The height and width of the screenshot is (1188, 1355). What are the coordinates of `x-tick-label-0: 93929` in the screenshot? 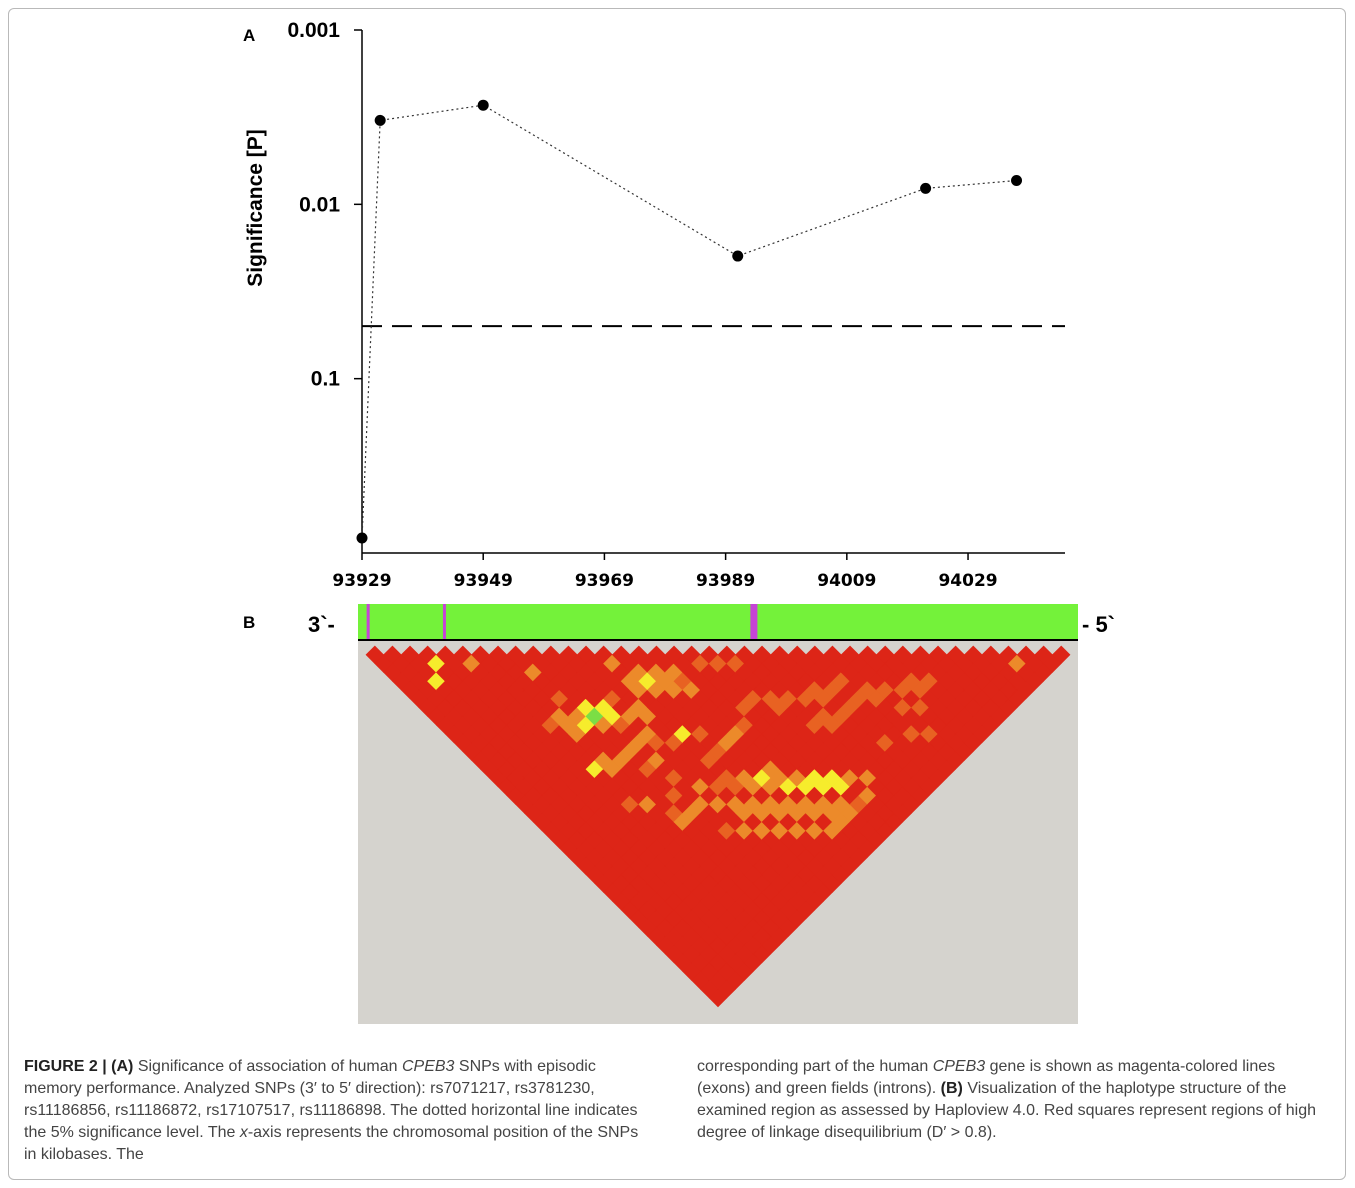 It's located at (361, 581).